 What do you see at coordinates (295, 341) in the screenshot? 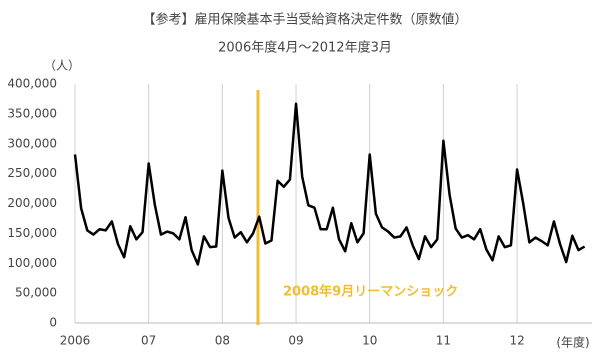
I see `x-tick-label: 09` at bounding box center [295, 341].